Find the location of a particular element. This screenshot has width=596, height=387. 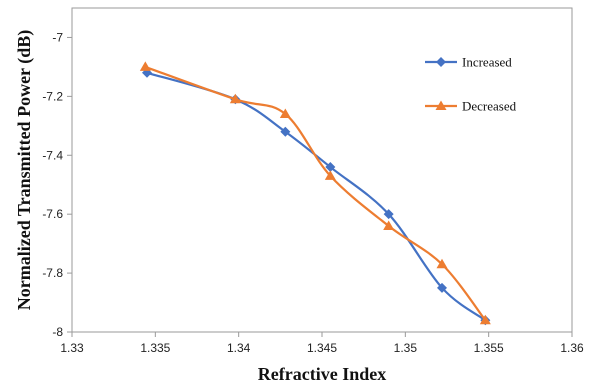

legend: Increased Decreased is located at coordinates (471, 84).